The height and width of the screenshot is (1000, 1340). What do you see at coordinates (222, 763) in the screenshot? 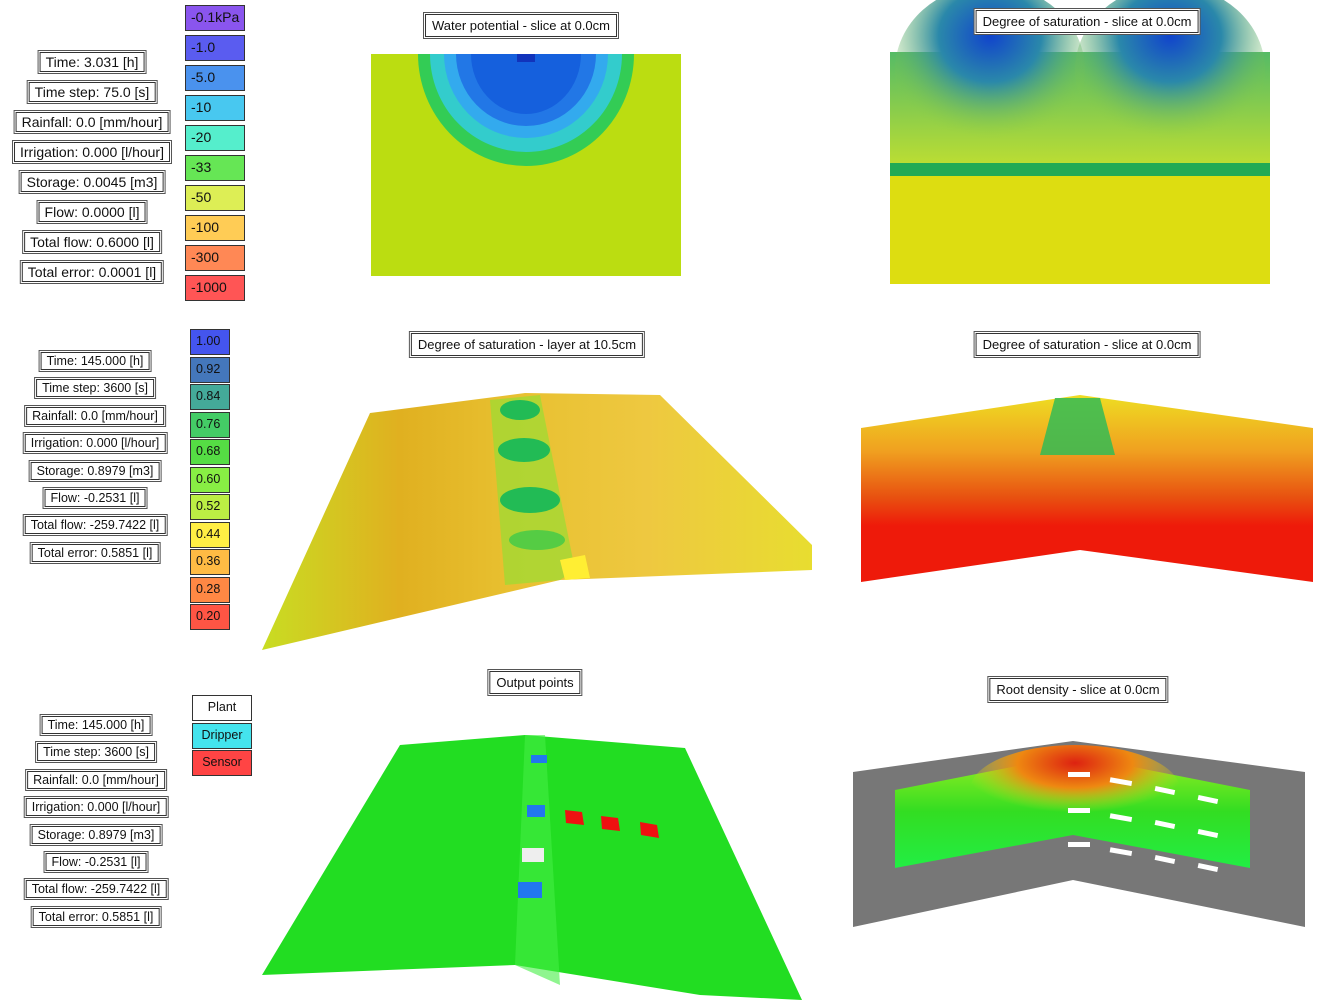
I see `legend-entry: Sensor` at bounding box center [222, 763].